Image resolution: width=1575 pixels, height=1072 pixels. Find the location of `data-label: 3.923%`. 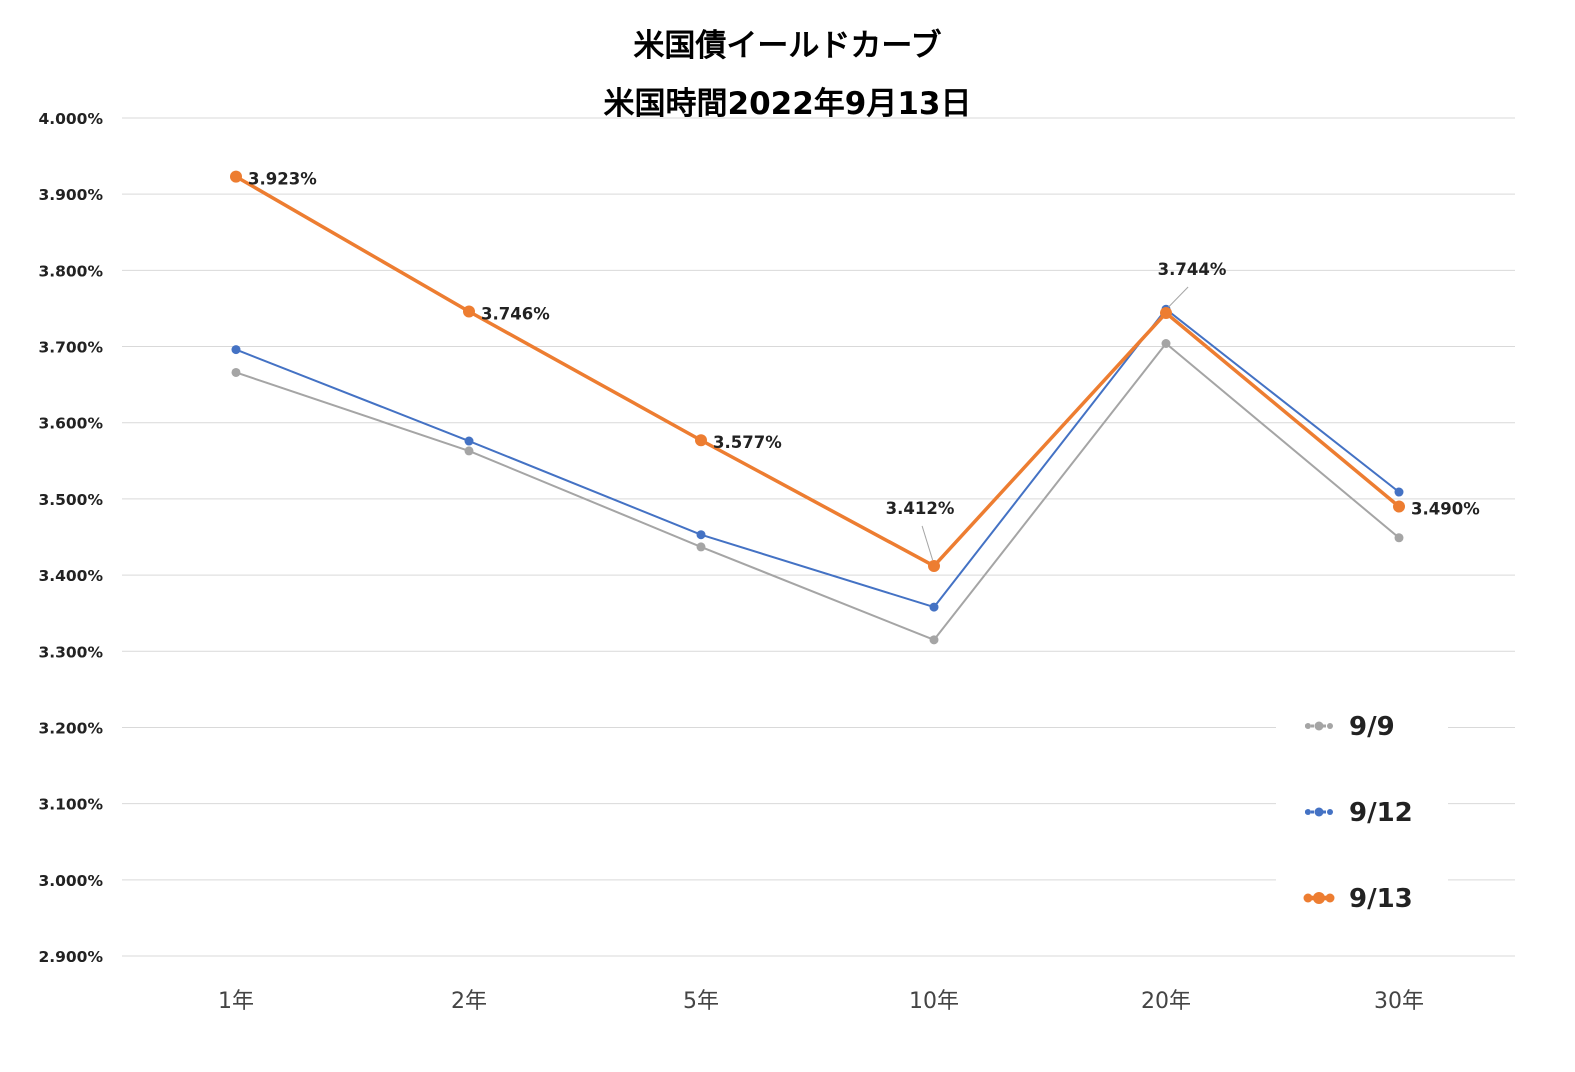

data-label: 3.923% is located at coordinates (282, 179).